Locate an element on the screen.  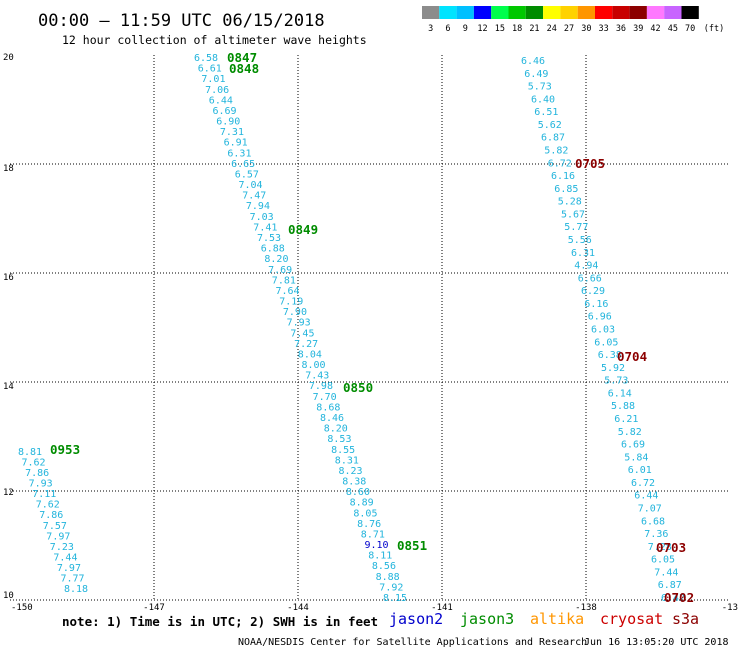
wave-height-value: 6.40 is located at coordinates (543, 99).